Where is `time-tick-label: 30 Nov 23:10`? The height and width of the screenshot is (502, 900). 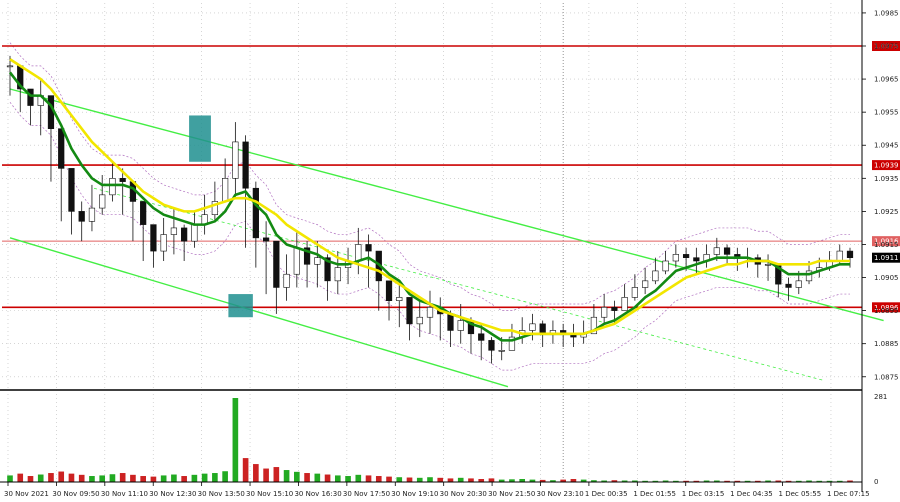 time-tick-label: 30 Nov 23:10 is located at coordinates (560, 494).